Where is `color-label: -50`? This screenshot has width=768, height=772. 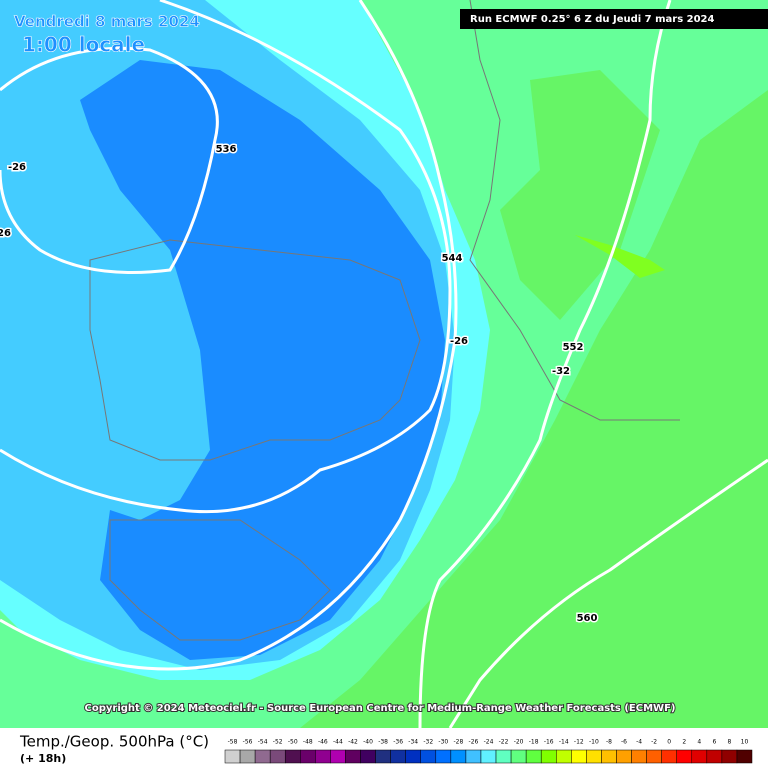 color-label: -50 is located at coordinates (293, 742).